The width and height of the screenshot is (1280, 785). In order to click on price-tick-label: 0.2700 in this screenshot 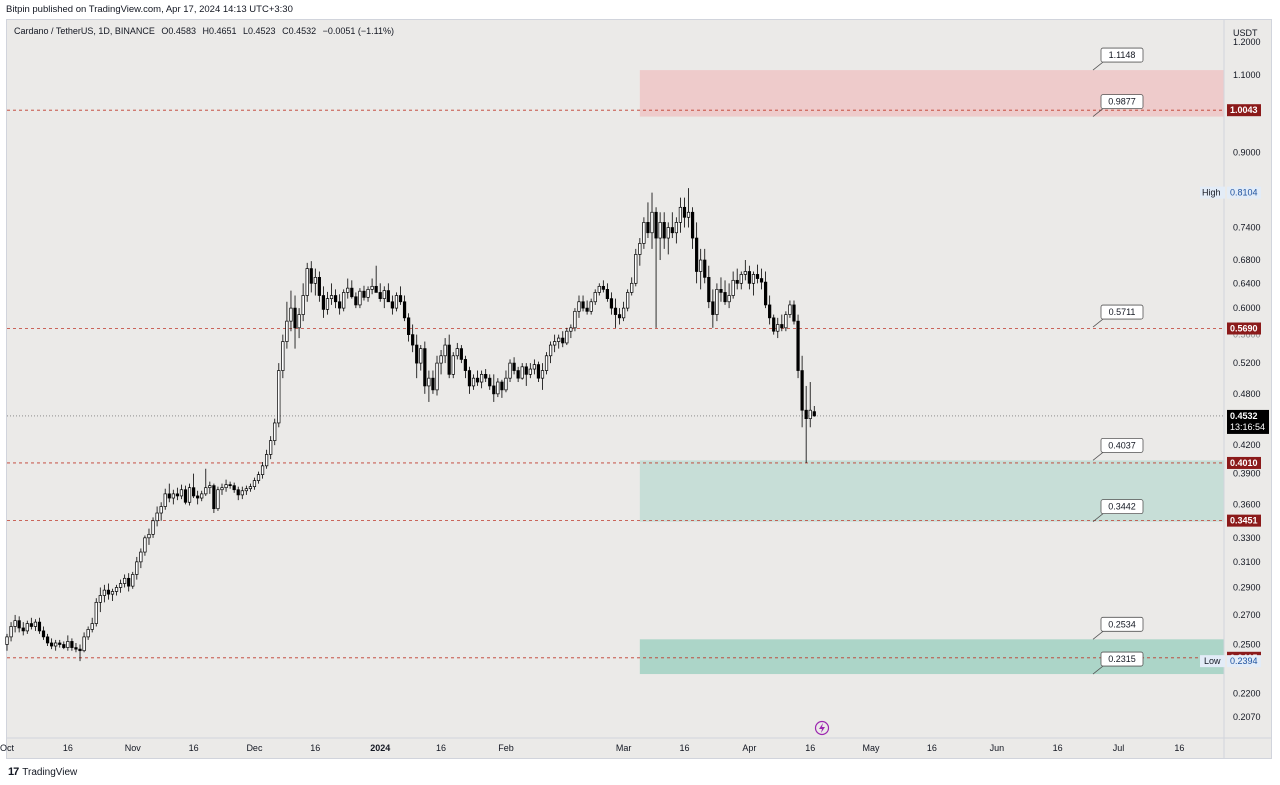, I will do `click(1247, 615)`.